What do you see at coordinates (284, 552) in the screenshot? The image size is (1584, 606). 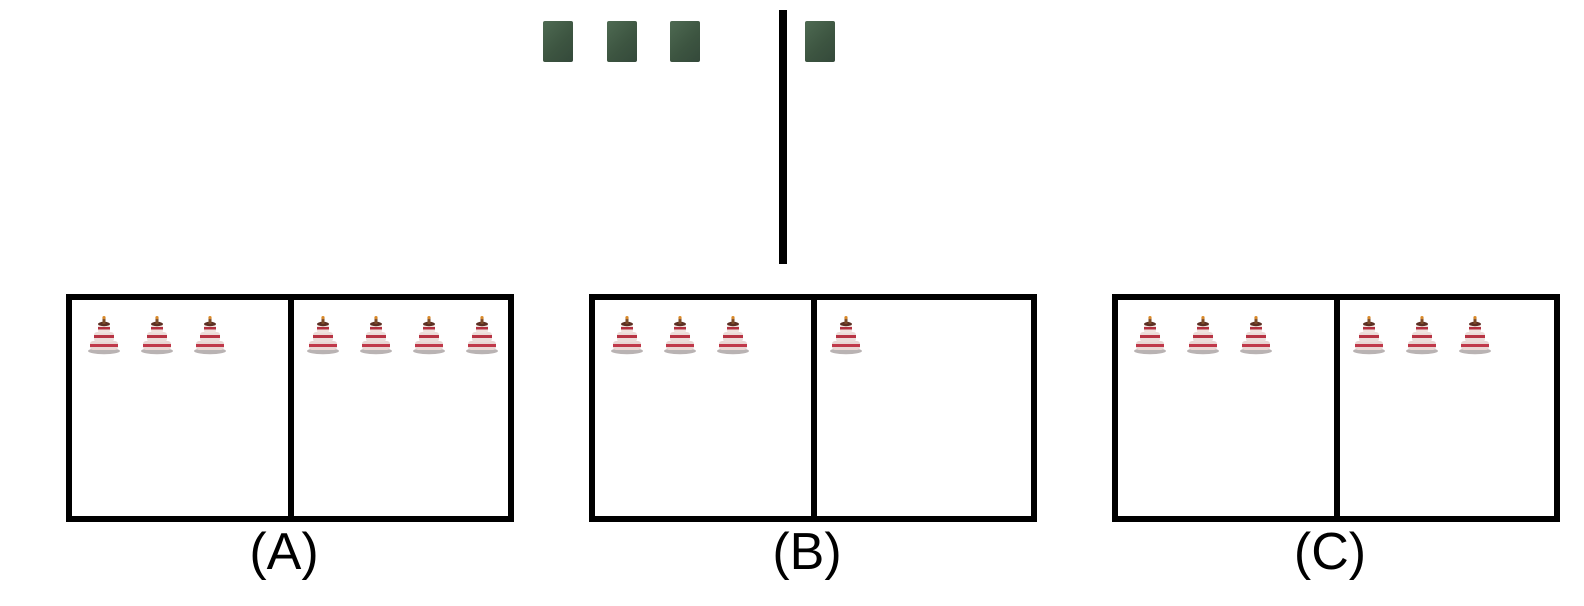 I see `option-a-label: (A)` at bounding box center [284, 552].